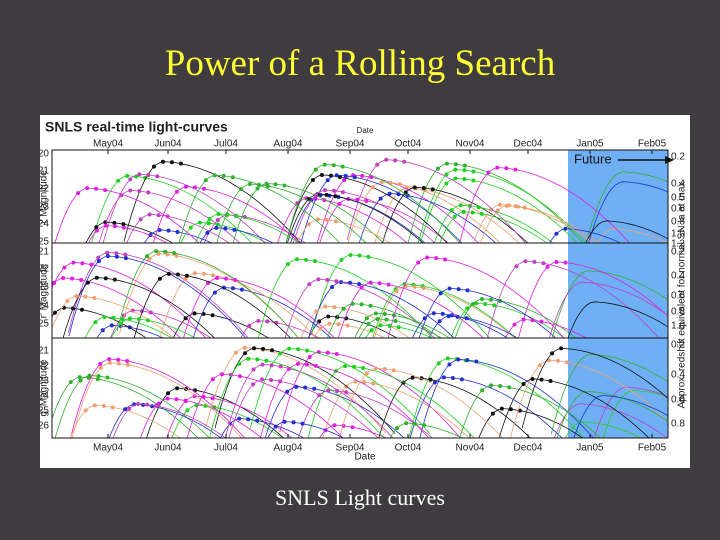  Describe the element at coordinates (350, 448) in the screenshot. I see `month-label: Sep04` at that location.